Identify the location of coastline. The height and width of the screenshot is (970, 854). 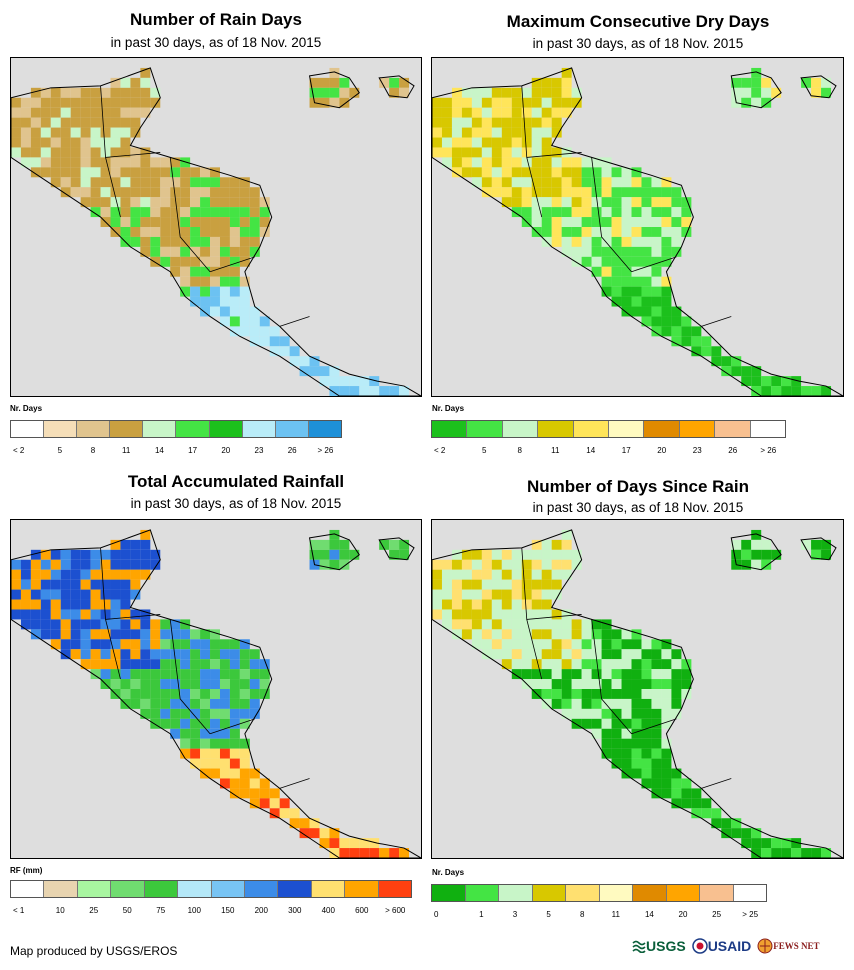
(334, 90).